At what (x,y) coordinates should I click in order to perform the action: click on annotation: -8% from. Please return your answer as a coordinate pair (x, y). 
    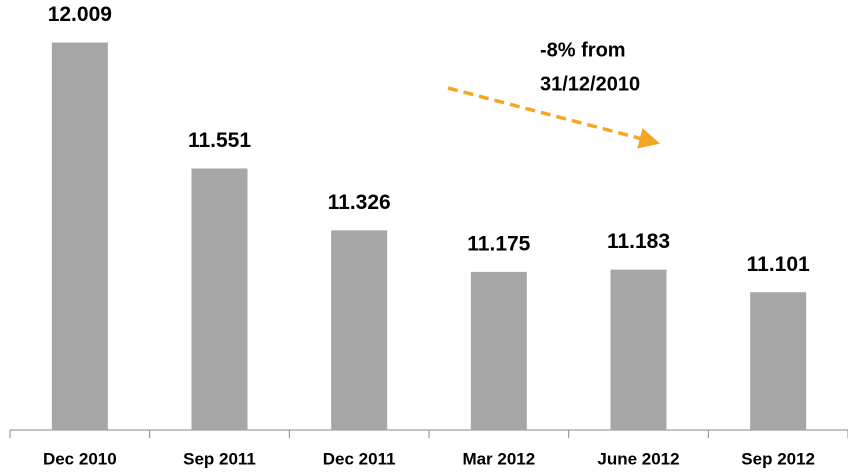
    Looking at the image, I should click on (583, 50).